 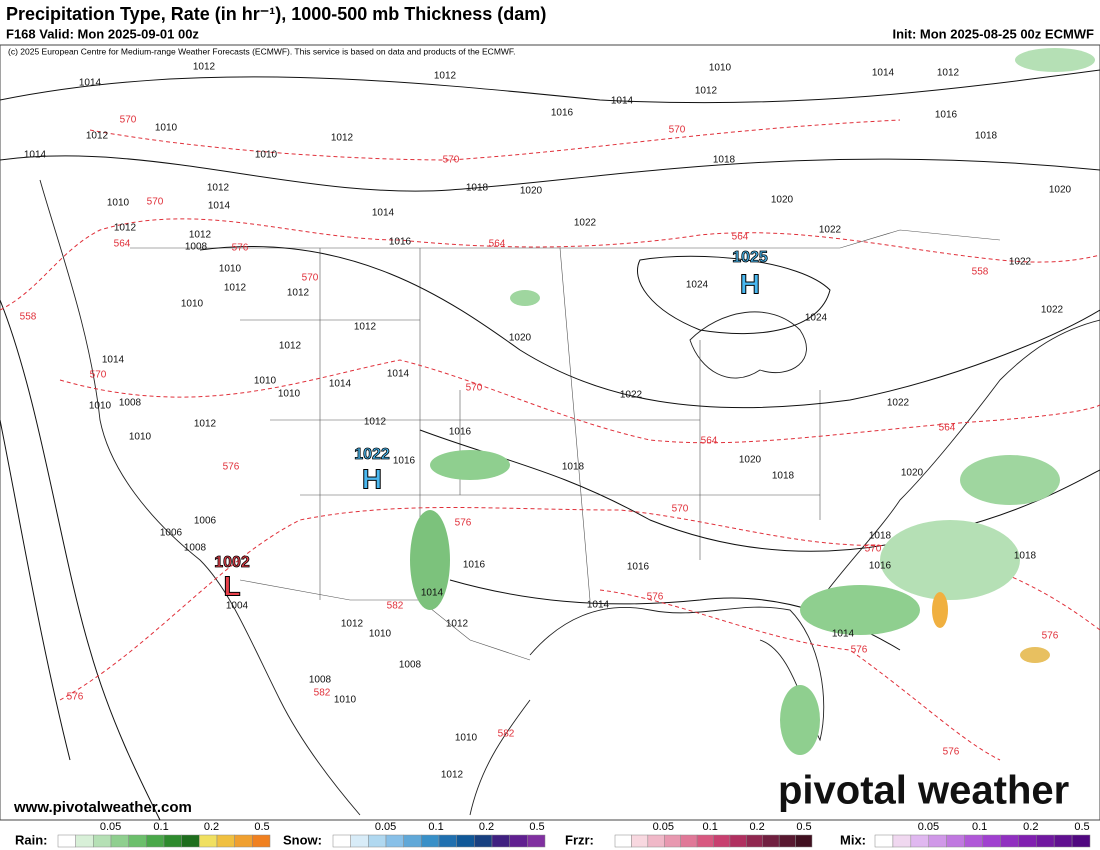 I want to click on thickness-line, so click(x=495, y=140).